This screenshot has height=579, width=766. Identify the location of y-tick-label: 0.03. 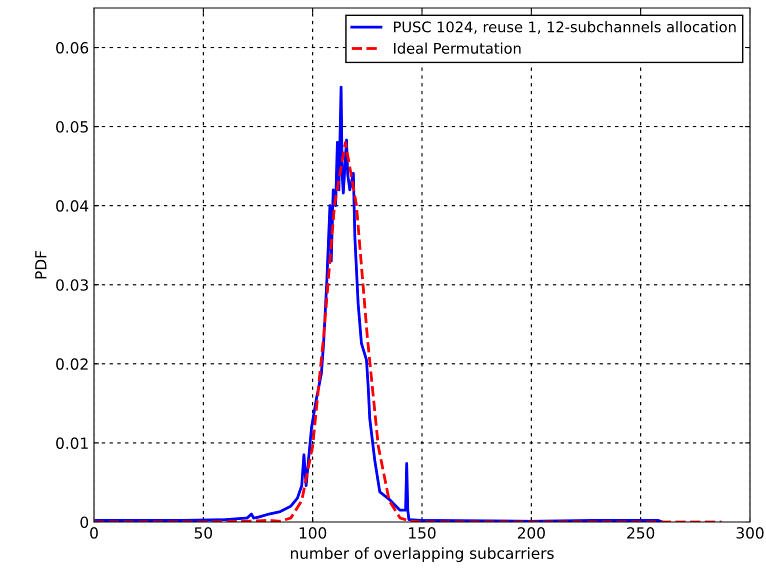
(72, 285).